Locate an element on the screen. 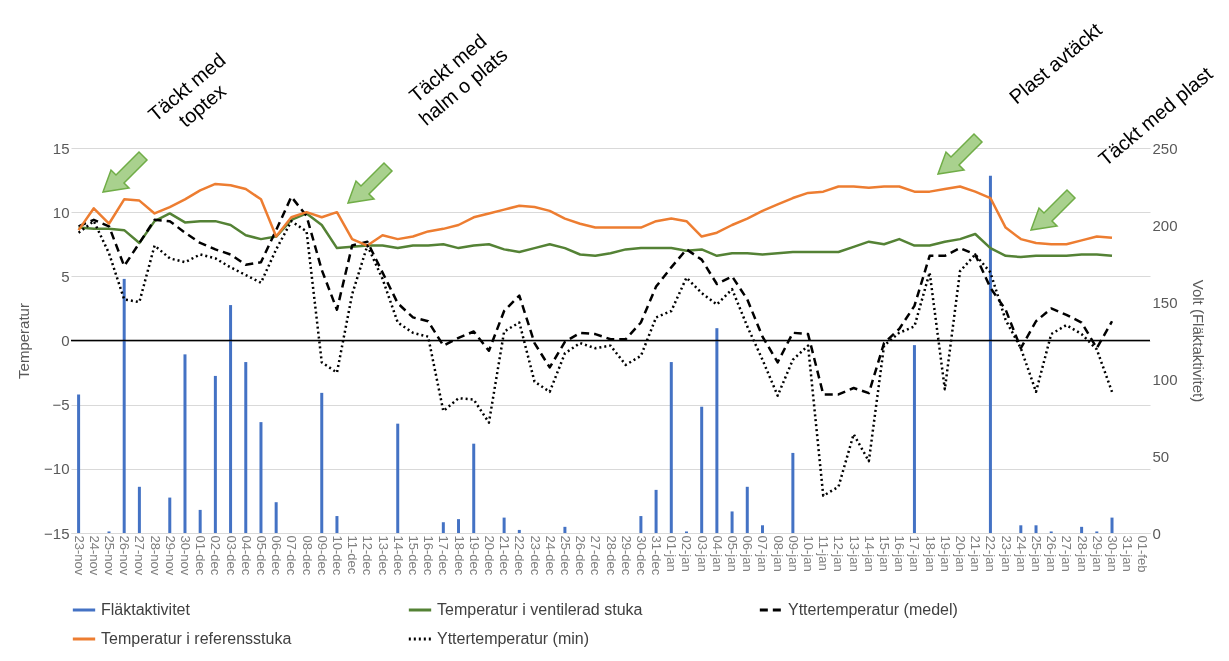  x-tick-label: 10-jan is located at coordinates (809, 553).